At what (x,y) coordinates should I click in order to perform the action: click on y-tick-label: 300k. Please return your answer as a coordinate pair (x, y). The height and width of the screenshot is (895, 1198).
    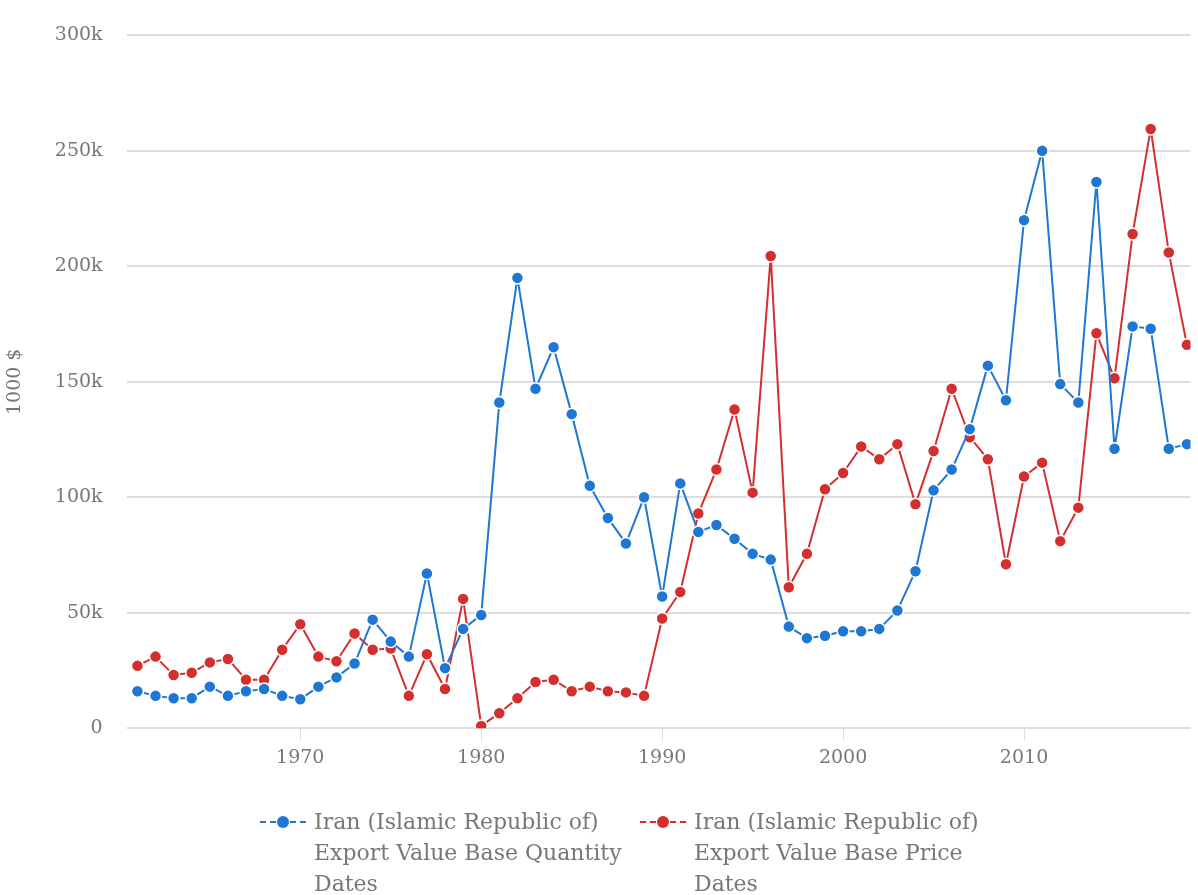
    Looking at the image, I should click on (79, 33).